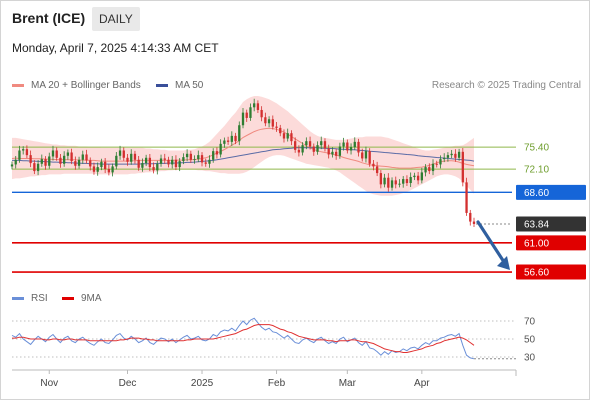 The image size is (590, 400). I want to click on ma50-line, so click(243, 156).